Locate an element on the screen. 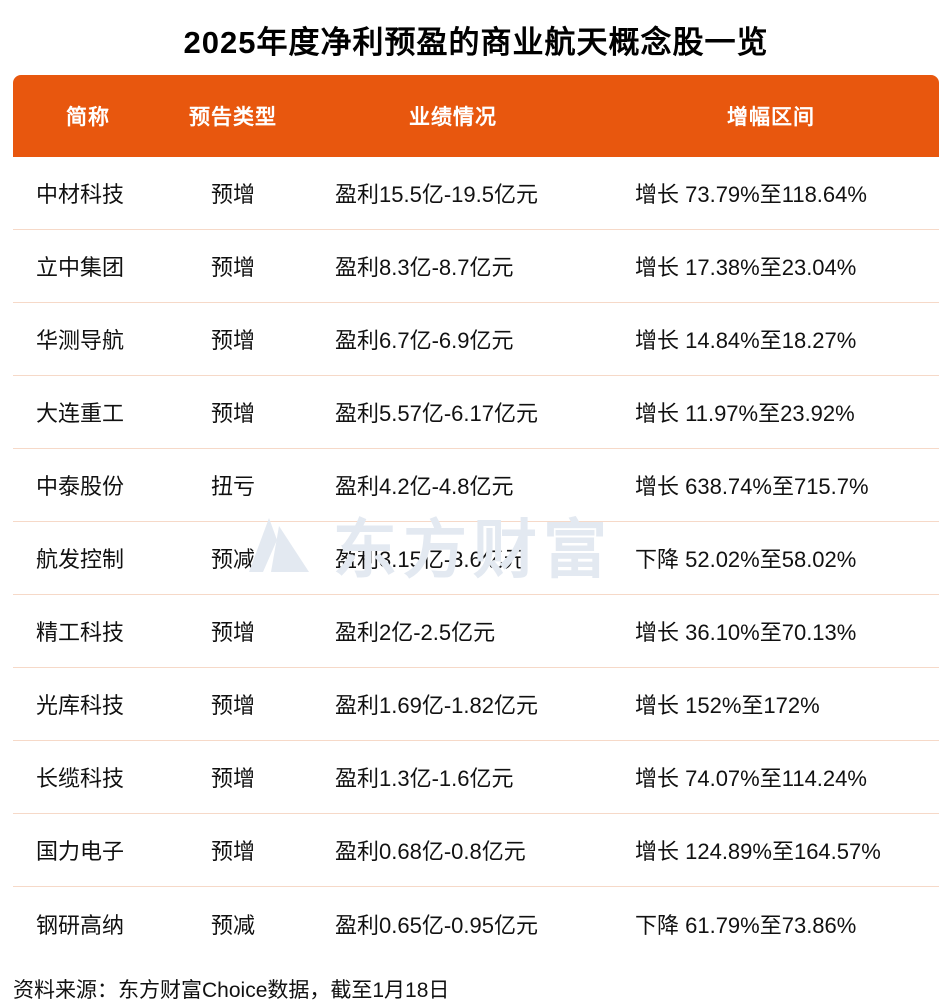 This screenshot has width=952, height=1004. stock-name-cell: 大连重工 is located at coordinates (80, 413).